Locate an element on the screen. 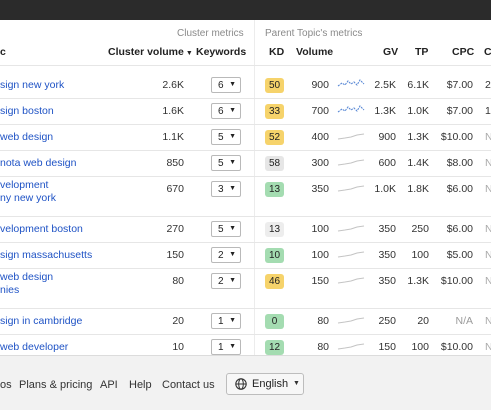  keyword-link: sign new york is located at coordinates (32, 85).